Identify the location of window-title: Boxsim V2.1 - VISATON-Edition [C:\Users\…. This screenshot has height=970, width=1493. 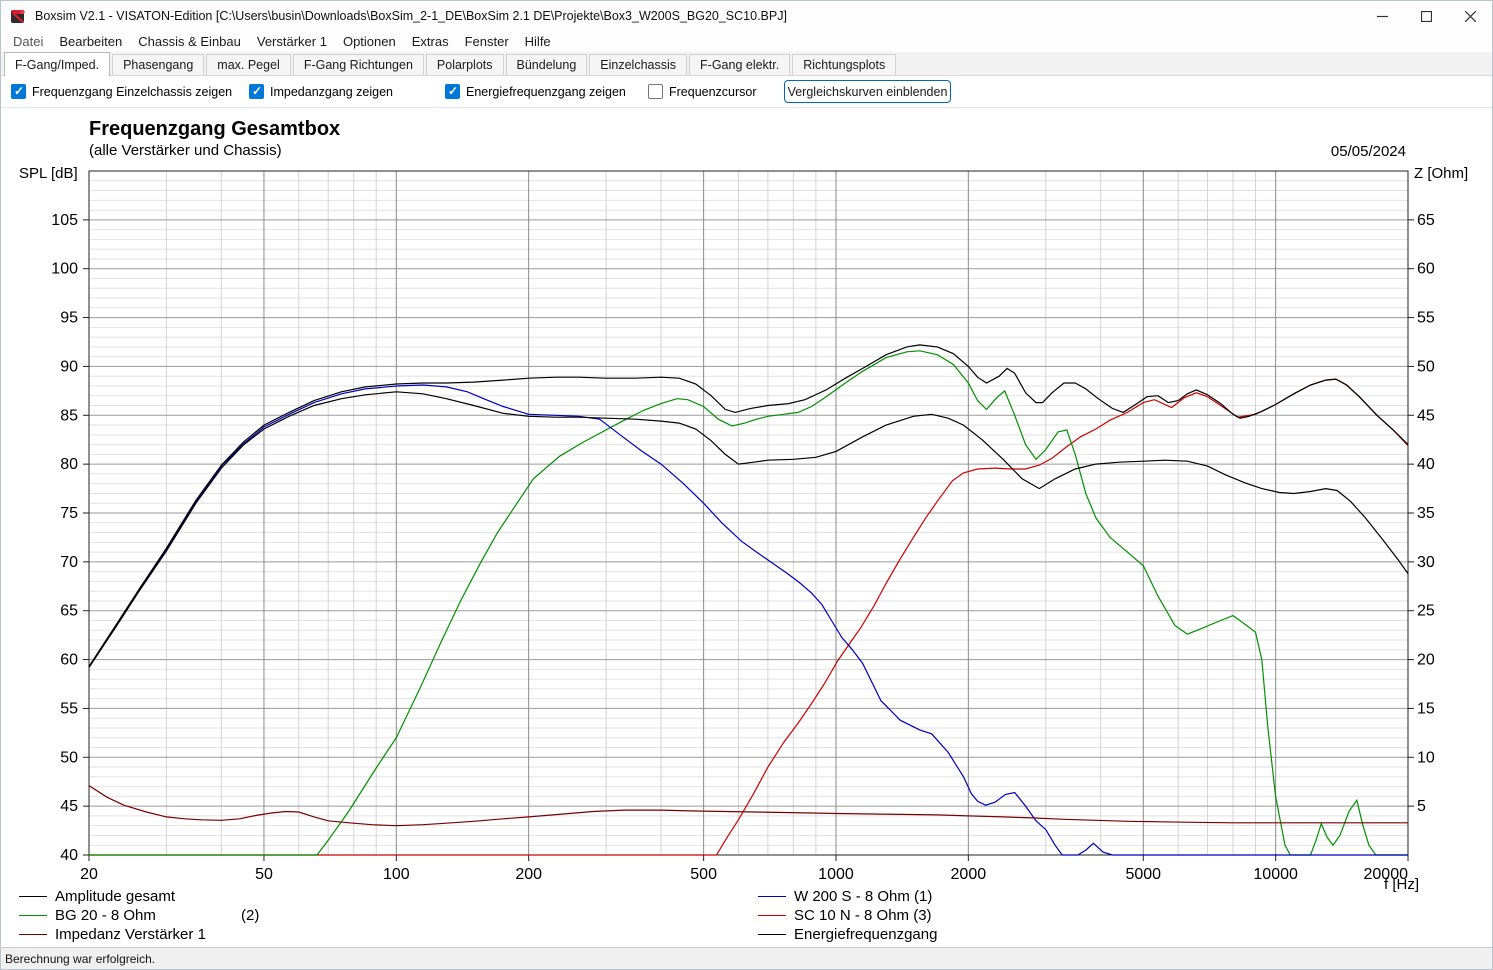
(411, 16).